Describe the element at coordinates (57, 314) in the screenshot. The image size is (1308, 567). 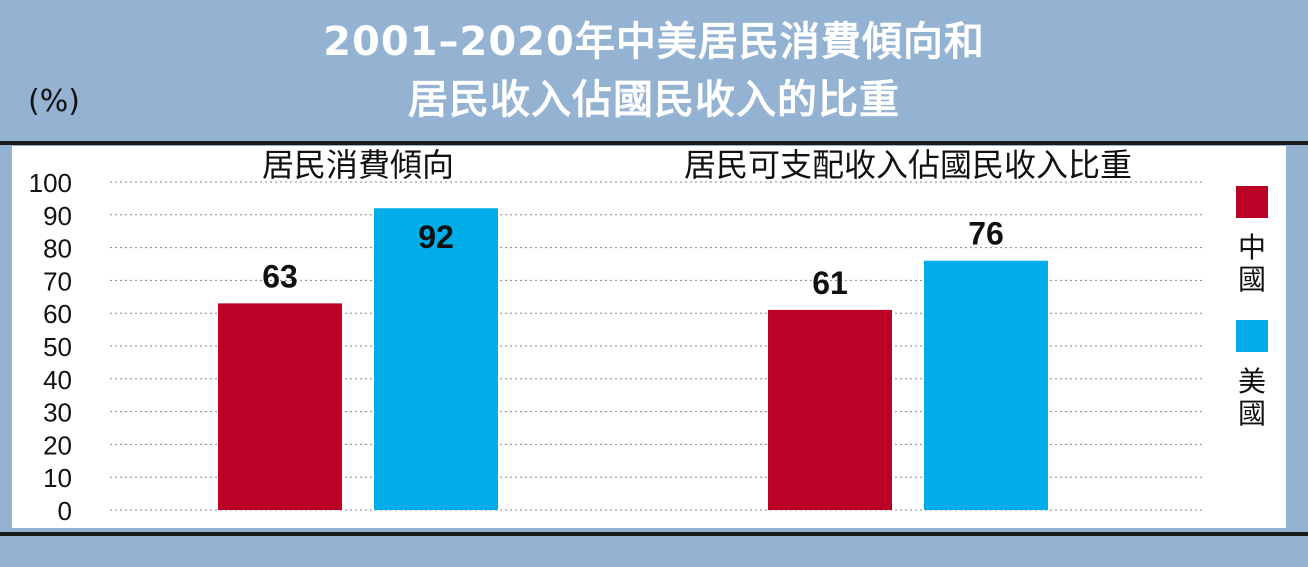
I see `y-tick-label: 60` at that location.